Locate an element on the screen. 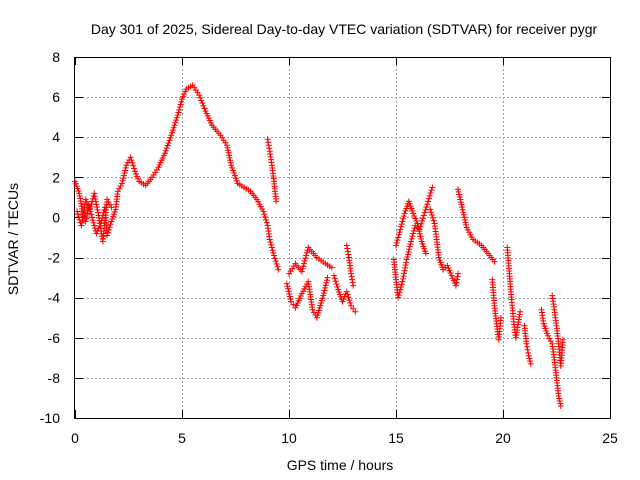  x-axis-label: GPS time / hours is located at coordinates (340, 465).